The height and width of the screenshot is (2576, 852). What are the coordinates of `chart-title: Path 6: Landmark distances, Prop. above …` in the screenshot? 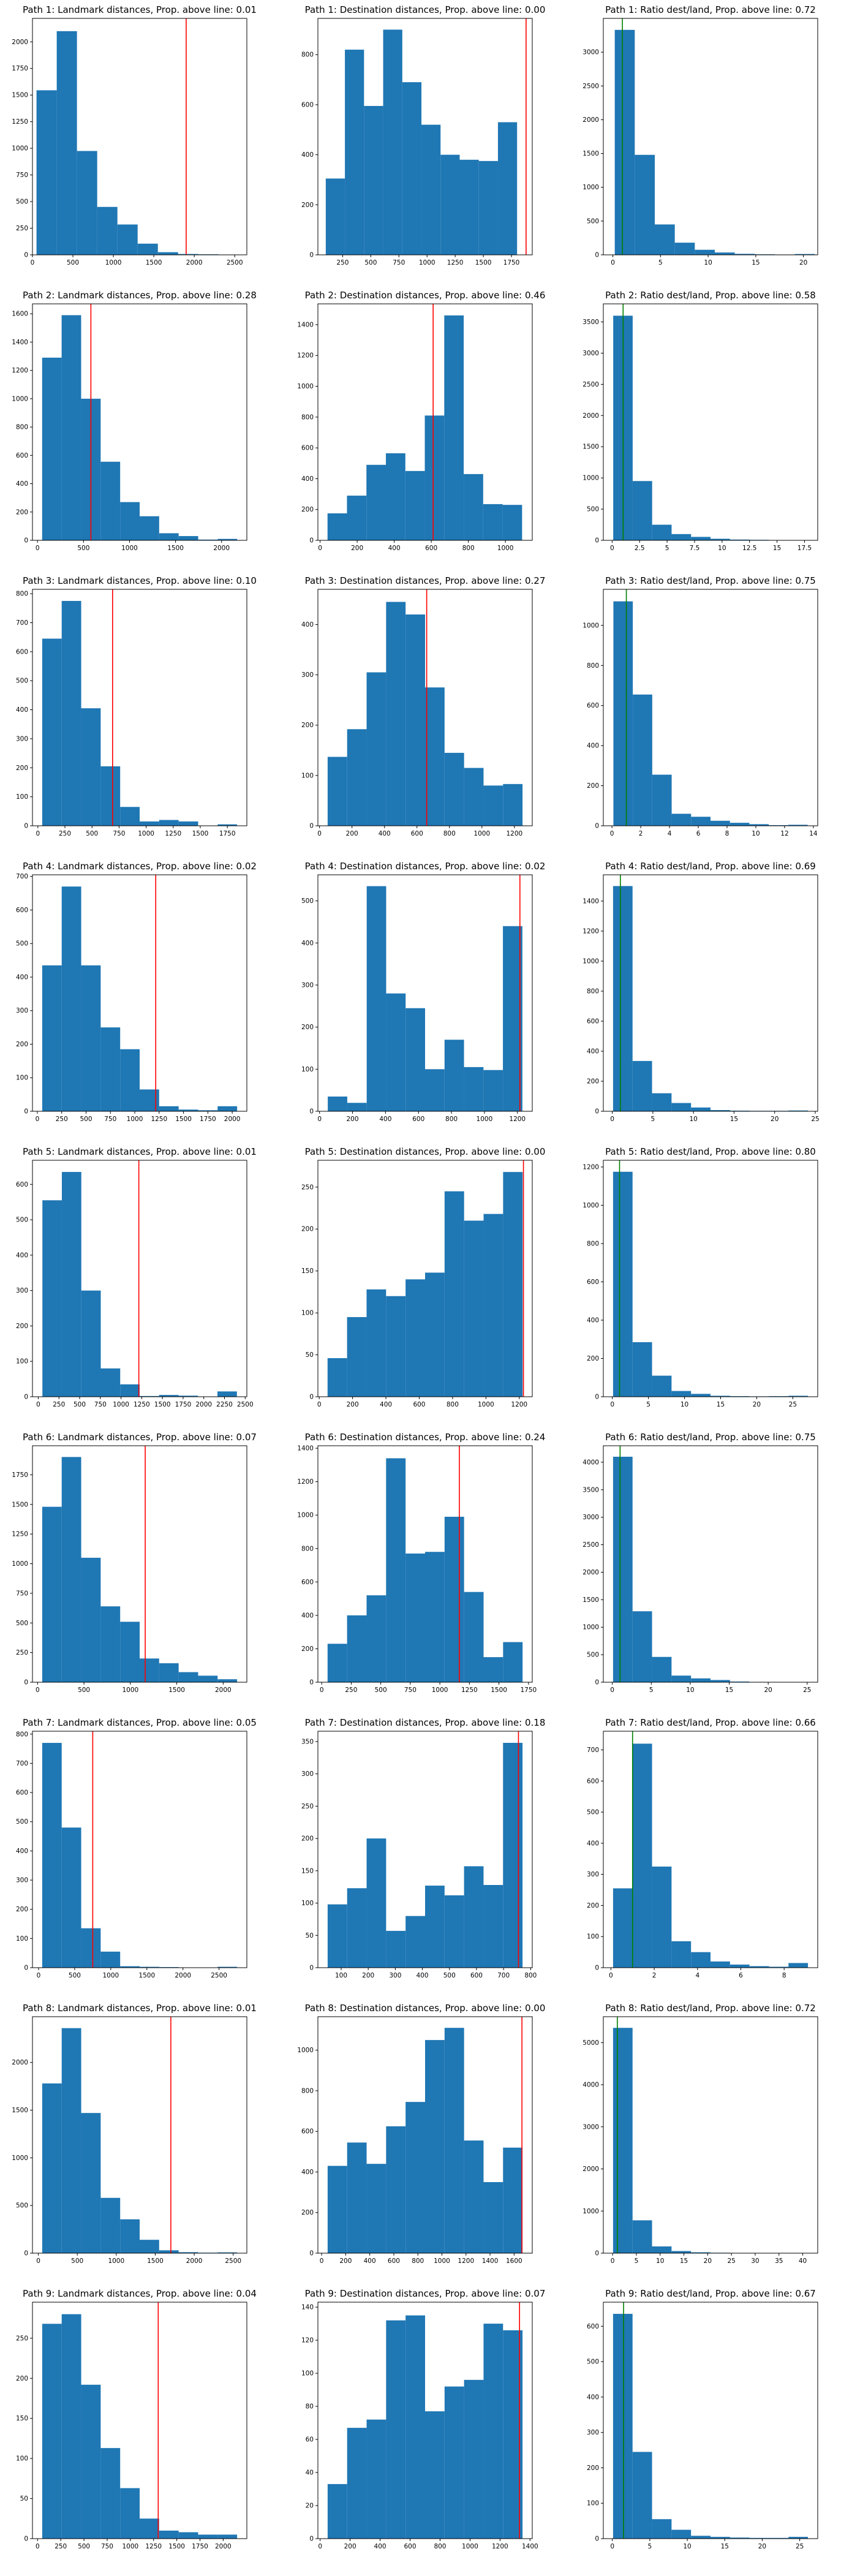 It's located at (140, 1437).